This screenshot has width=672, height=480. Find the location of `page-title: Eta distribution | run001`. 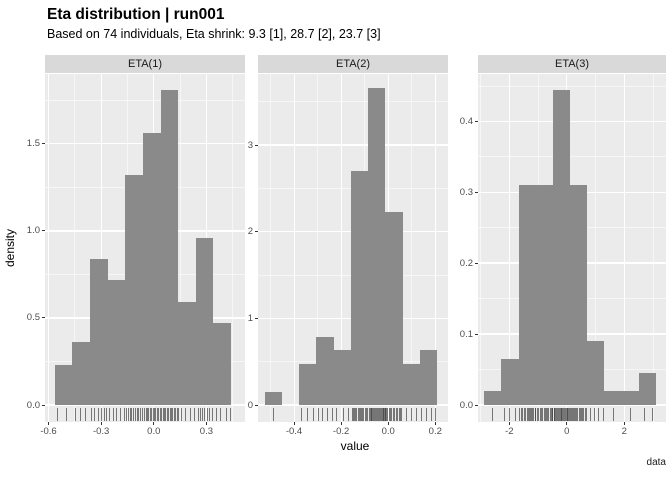

page-title: Eta distribution | run001 is located at coordinates (136, 14).